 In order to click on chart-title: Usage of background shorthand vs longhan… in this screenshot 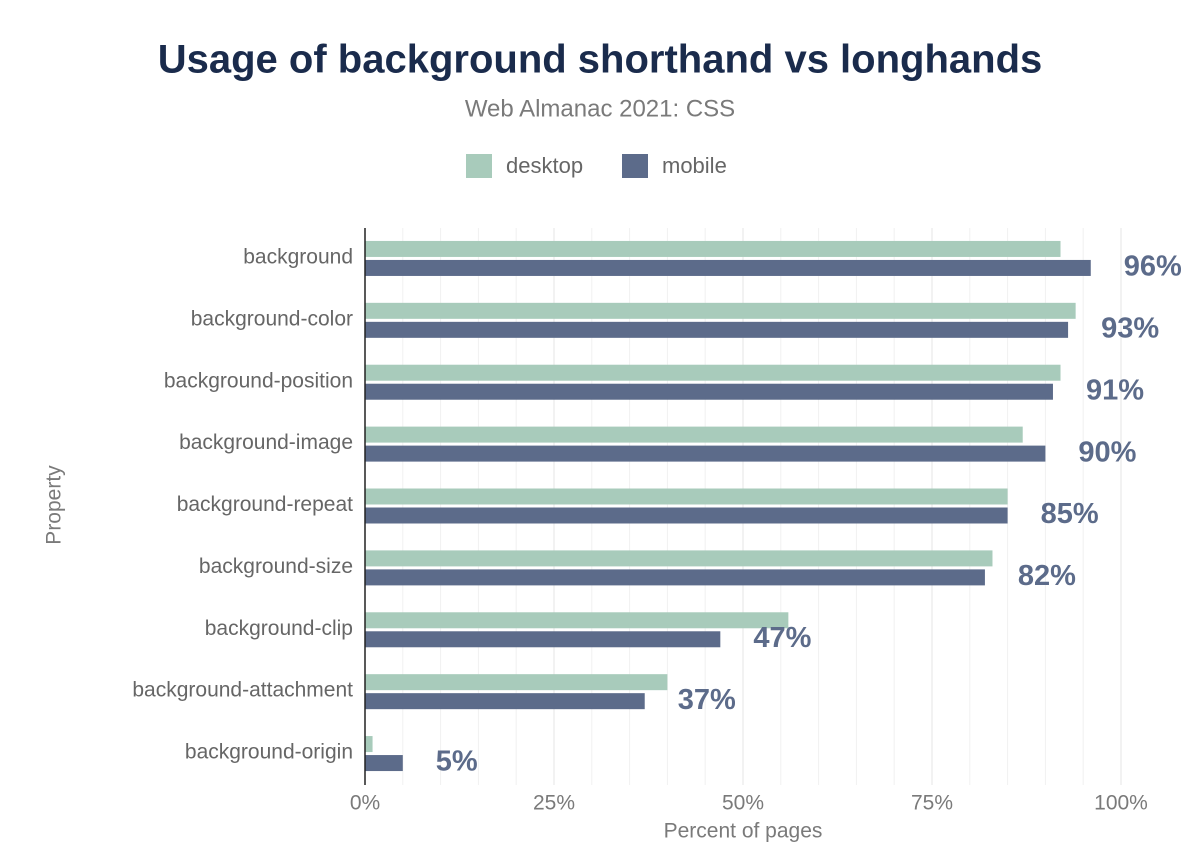, I will do `click(600, 60)`.